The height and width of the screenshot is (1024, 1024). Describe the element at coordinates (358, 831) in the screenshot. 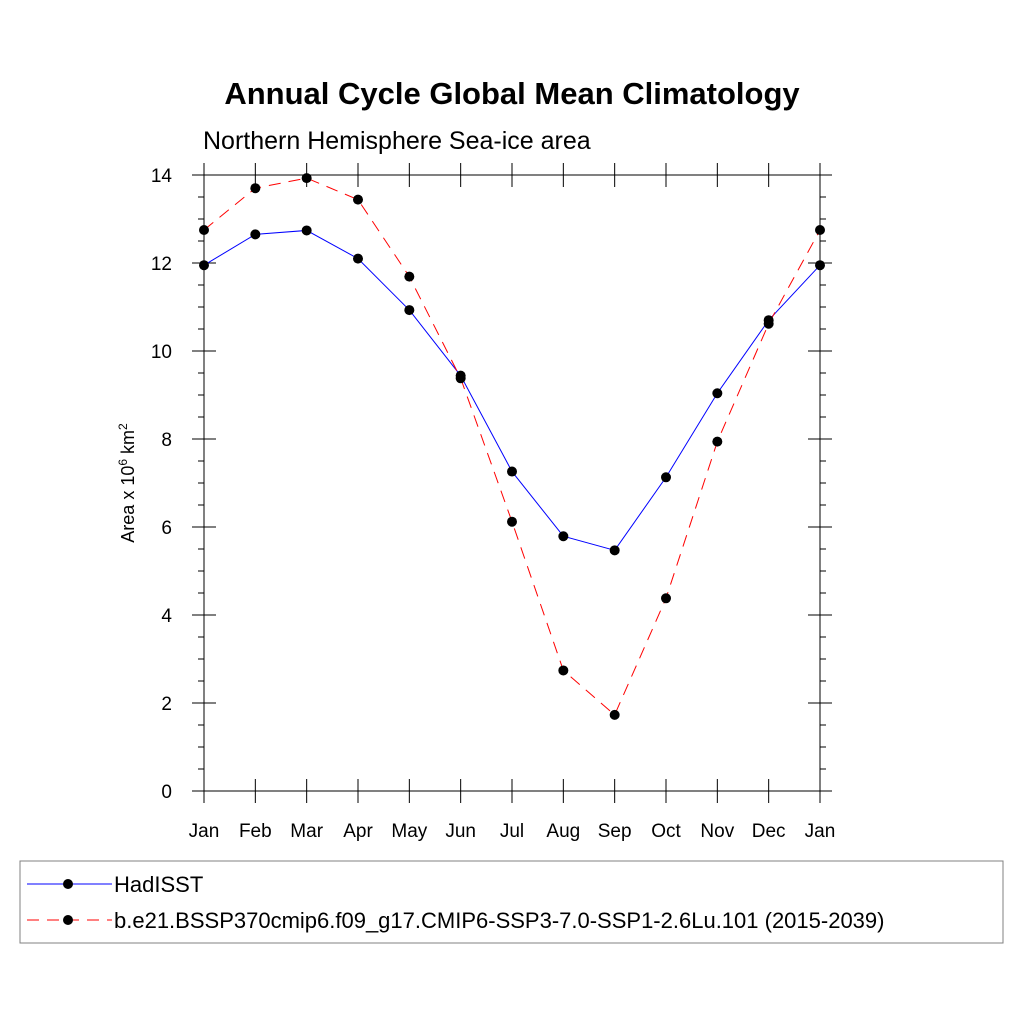

I see `x-tick-label: Apr` at that location.